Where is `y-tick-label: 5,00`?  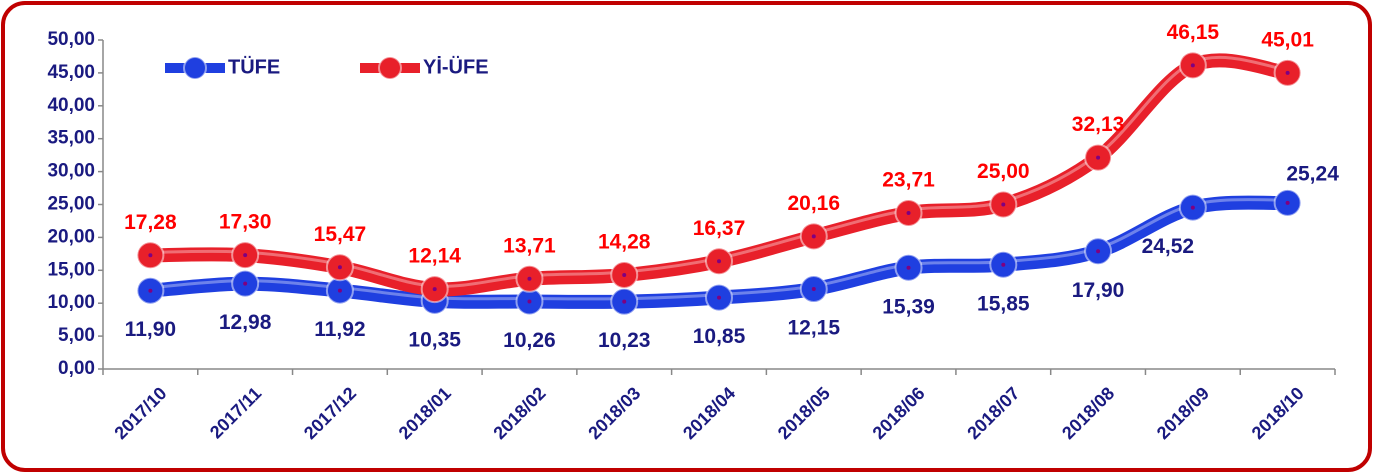 y-tick-label: 5,00 is located at coordinates (76, 335).